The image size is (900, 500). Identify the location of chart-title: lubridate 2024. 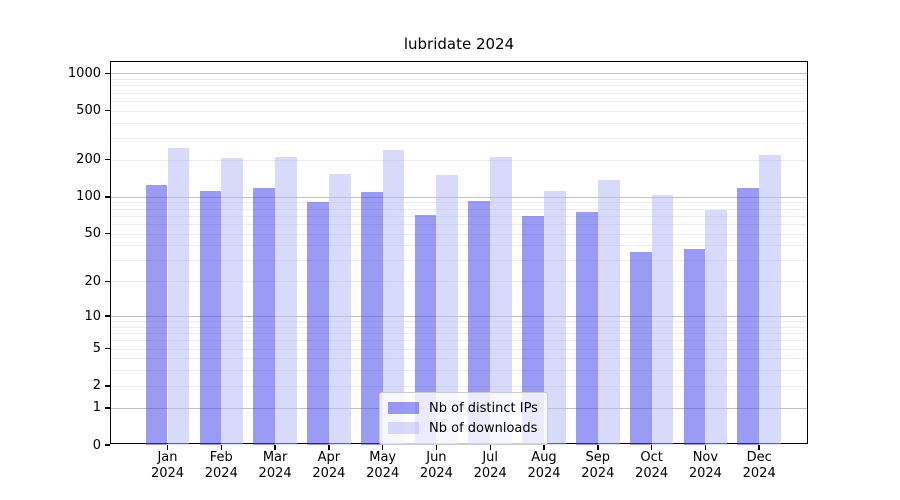
(459, 44).